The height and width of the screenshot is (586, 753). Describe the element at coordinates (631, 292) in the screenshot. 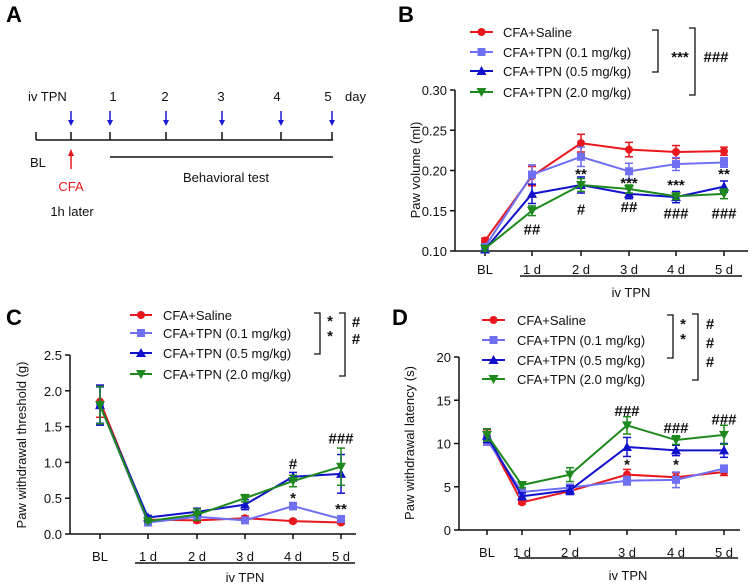

I see `x-axis-label: iv TPN` at that location.